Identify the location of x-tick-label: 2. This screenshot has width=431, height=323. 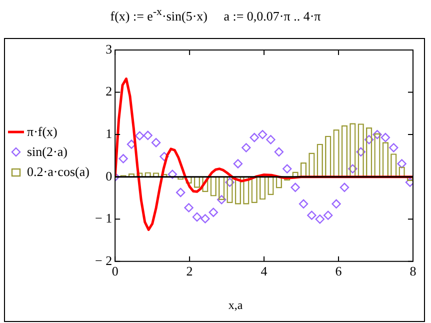
(189, 271).